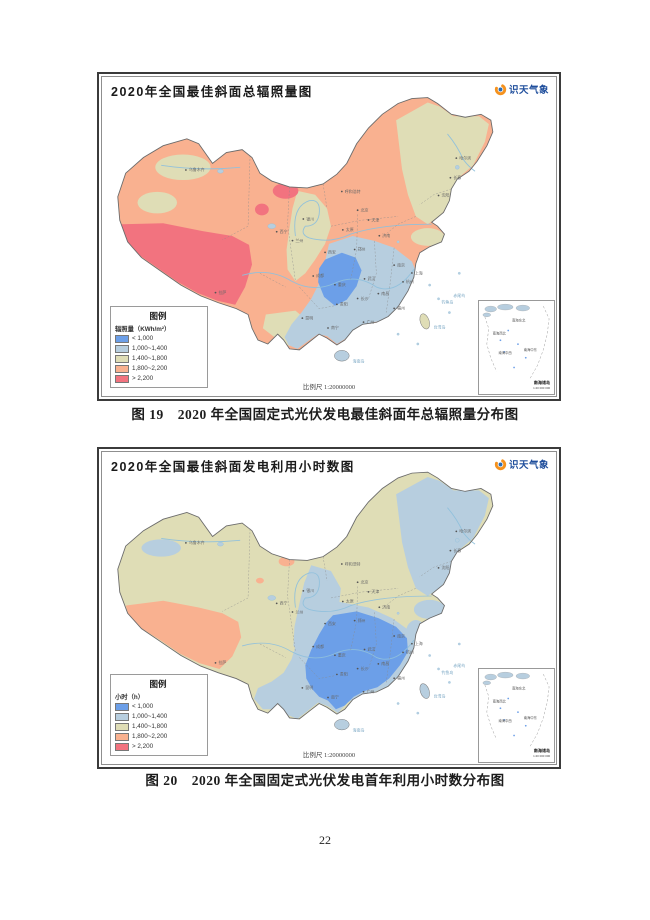 This screenshot has width=650, height=920. I want to click on city-label: 济南, so click(386, 607).